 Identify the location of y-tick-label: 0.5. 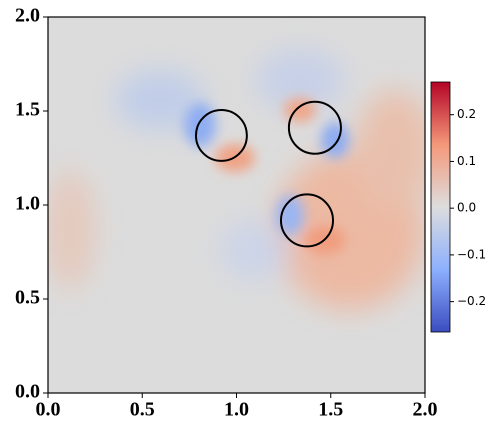
(27, 298).